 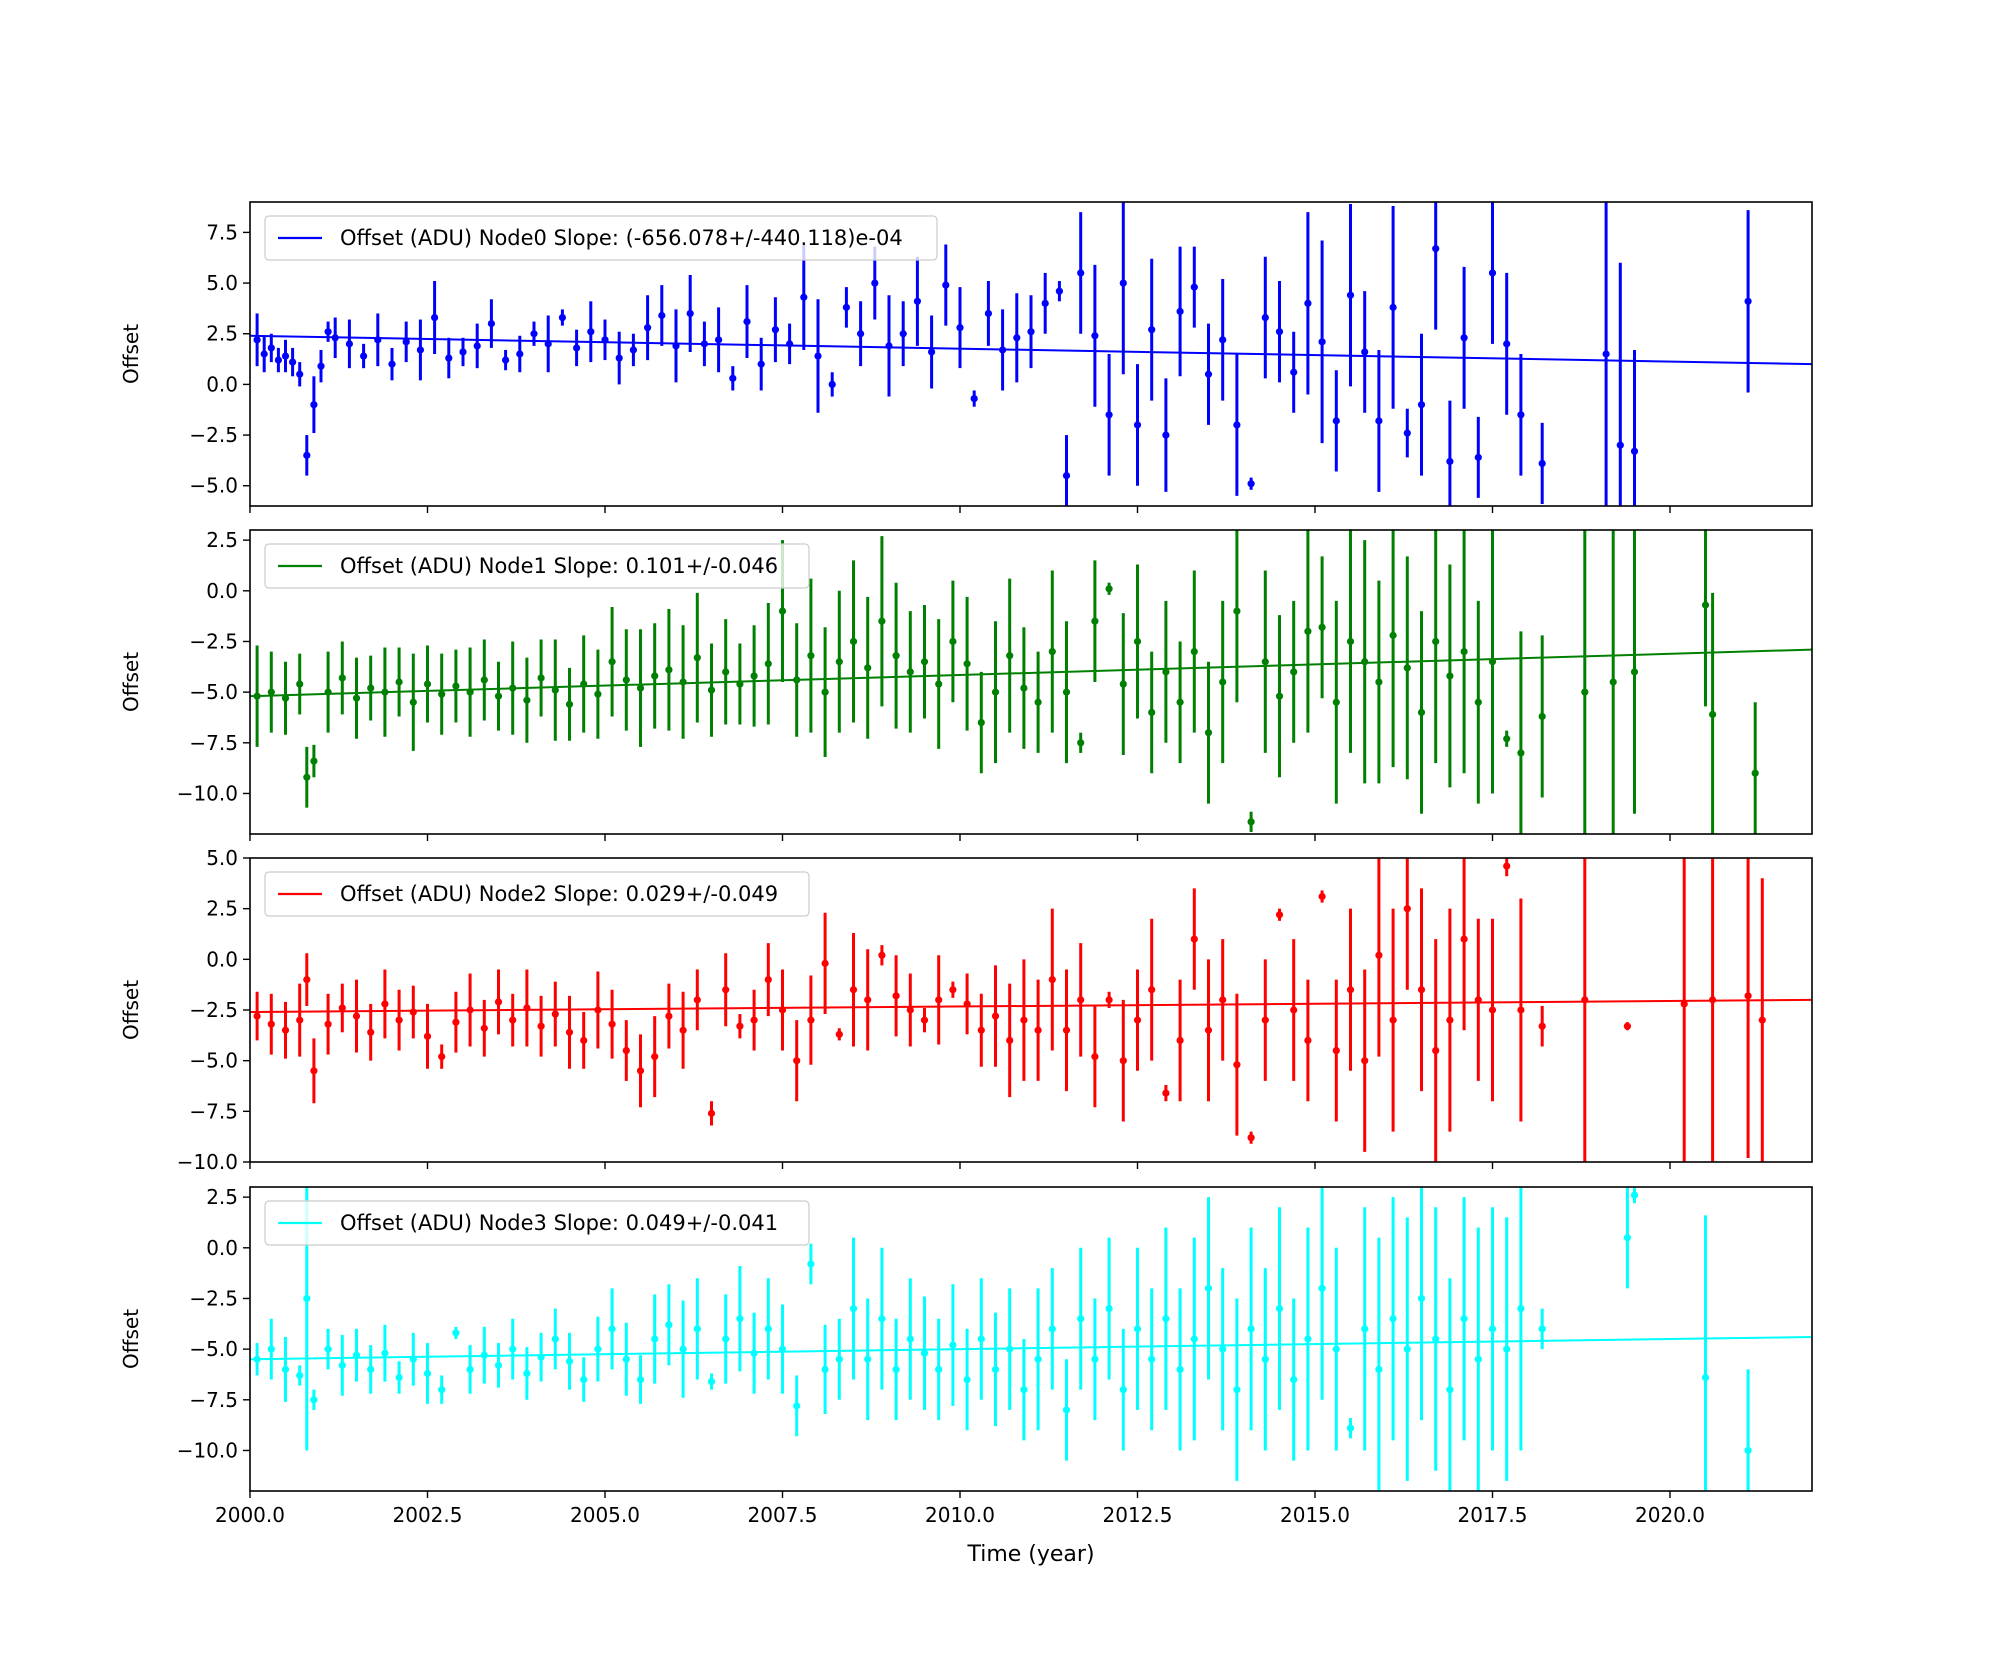 I want to click on x-tick-label: 2017.5, so click(x=1493, y=1515).